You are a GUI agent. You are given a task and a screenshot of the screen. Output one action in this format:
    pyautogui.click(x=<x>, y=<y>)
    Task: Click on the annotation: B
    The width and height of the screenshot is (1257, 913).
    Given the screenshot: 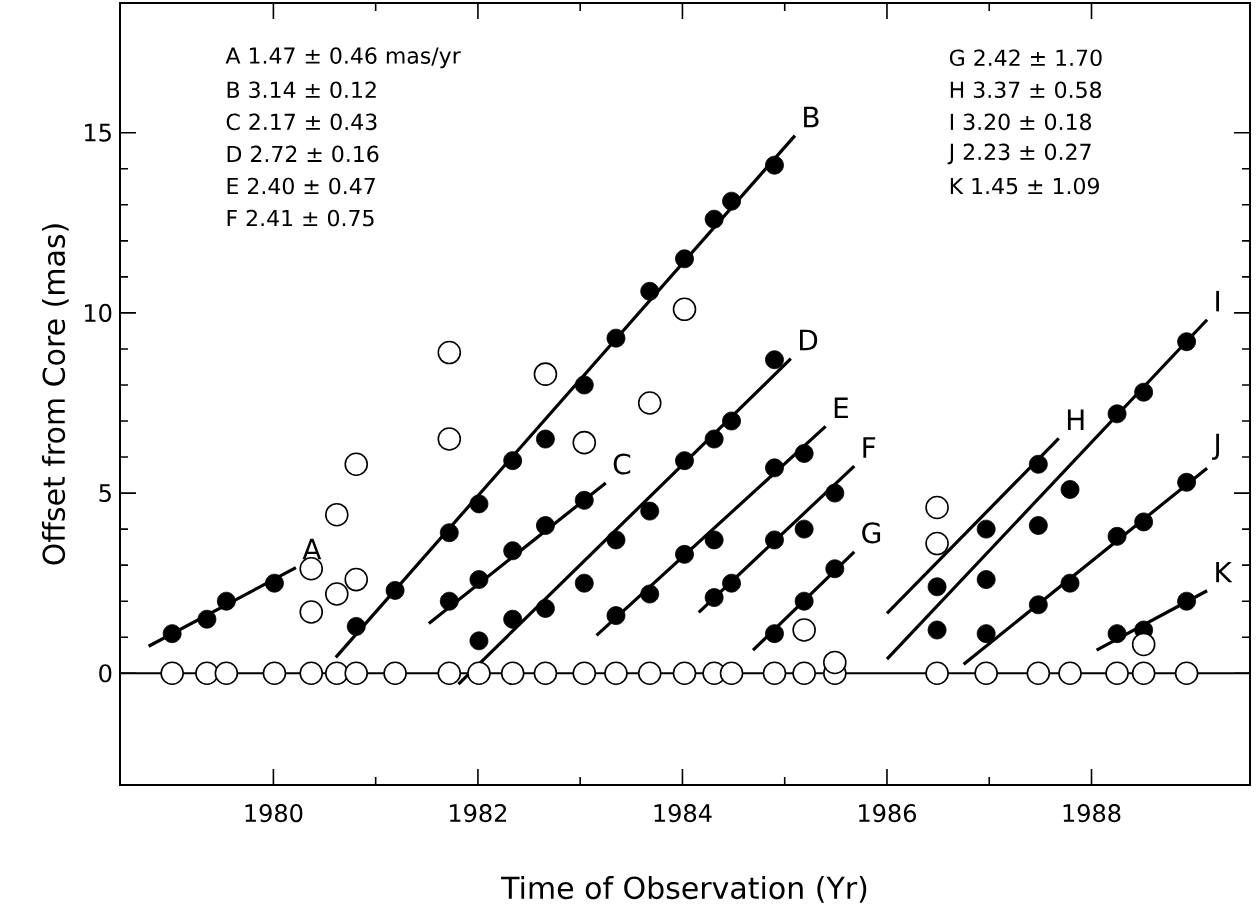 What is the action you would take?
    pyautogui.click(x=811, y=117)
    